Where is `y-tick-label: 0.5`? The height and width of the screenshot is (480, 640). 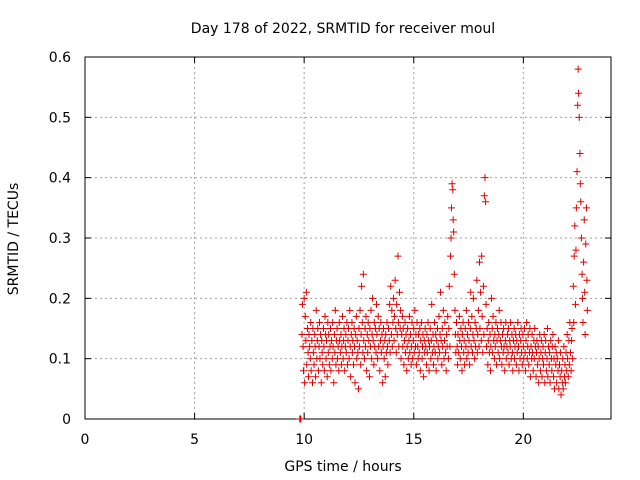
y-tick-label: 0.5 is located at coordinates (60, 118).